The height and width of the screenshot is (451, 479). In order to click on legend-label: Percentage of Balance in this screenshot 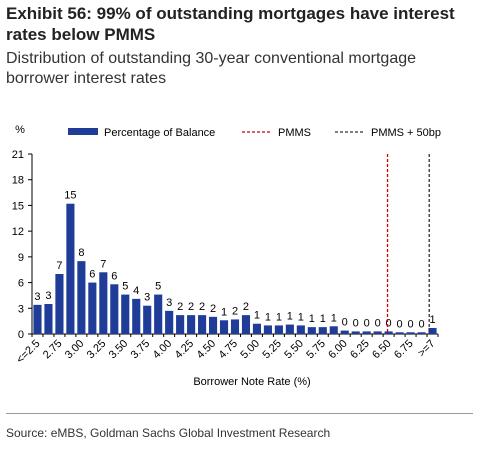, I will do `click(159, 133)`.